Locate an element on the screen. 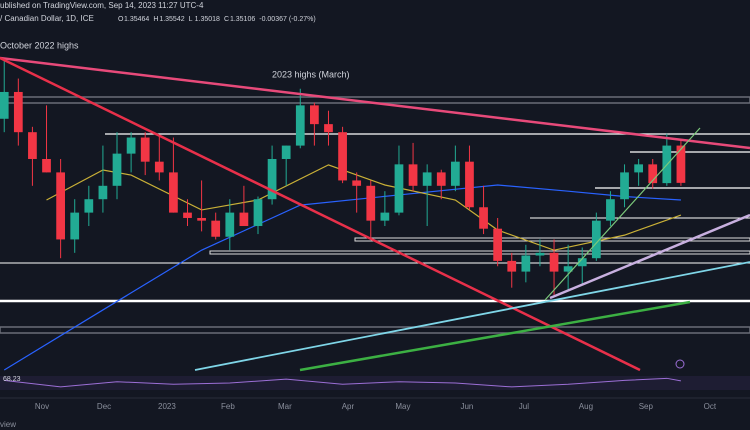  legend-value: 1.35018 is located at coordinates (207, 19).